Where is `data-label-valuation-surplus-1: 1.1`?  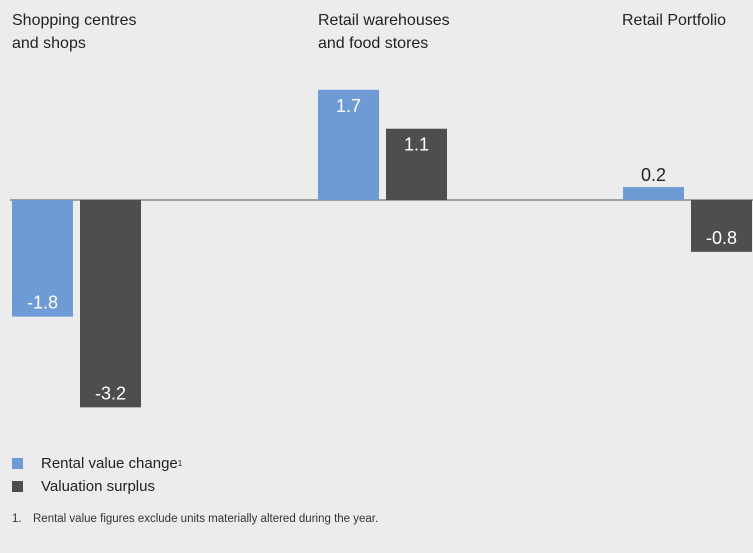
data-label-valuation-surplus-1: 1.1 is located at coordinates (416, 145).